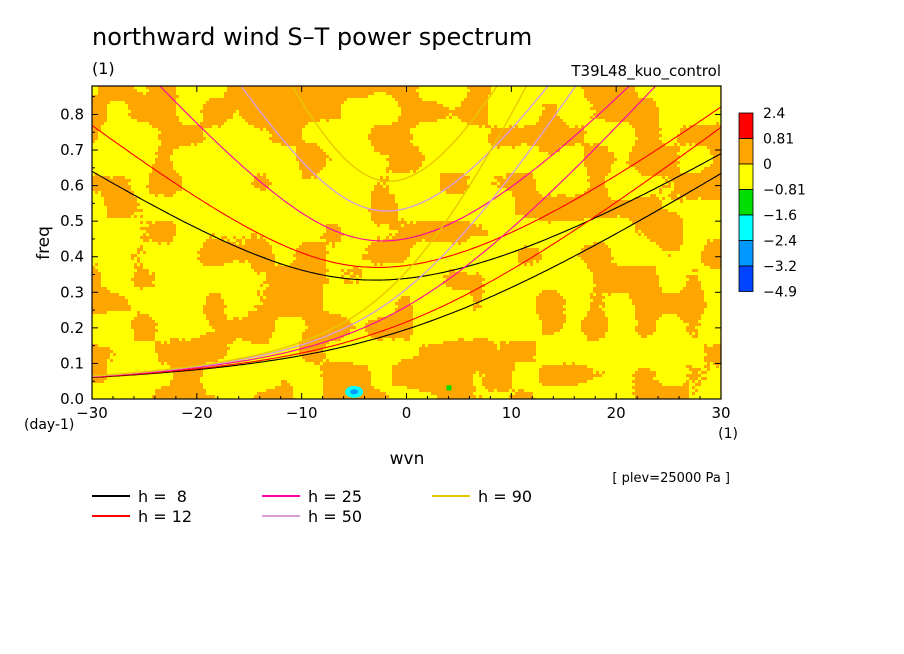  Describe the element at coordinates (778, 140) in the screenshot. I see `colorbar-label: 0.81` at that location.